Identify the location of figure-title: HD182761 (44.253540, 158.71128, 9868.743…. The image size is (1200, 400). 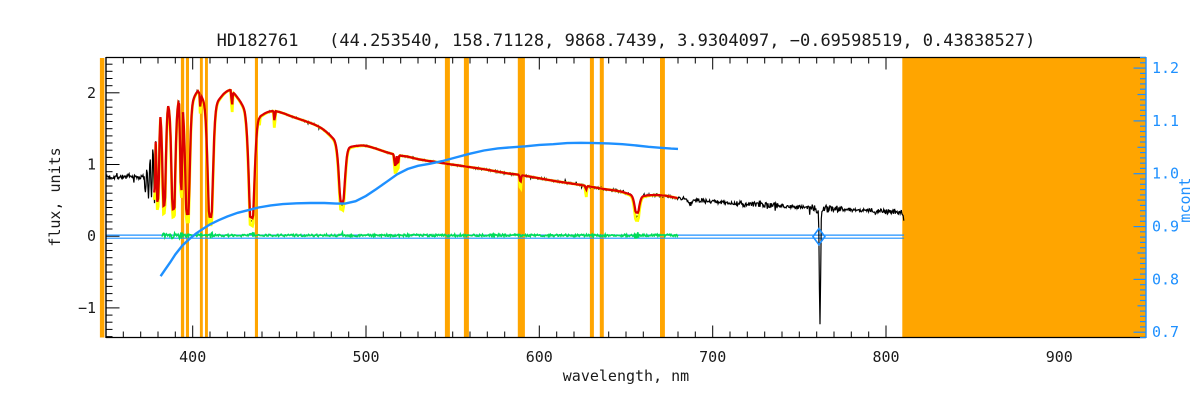
(626, 41).